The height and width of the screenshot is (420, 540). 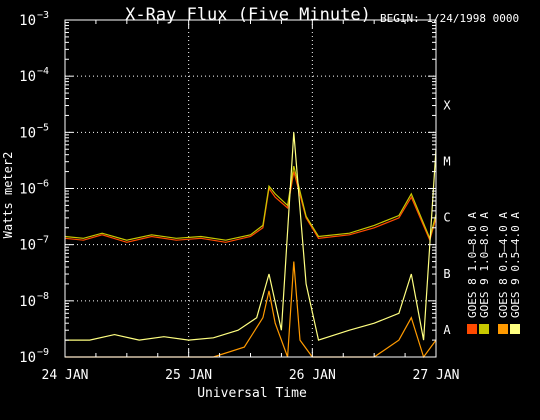 I want to click on y-tick-exponent: −4, so click(x=43, y=71).